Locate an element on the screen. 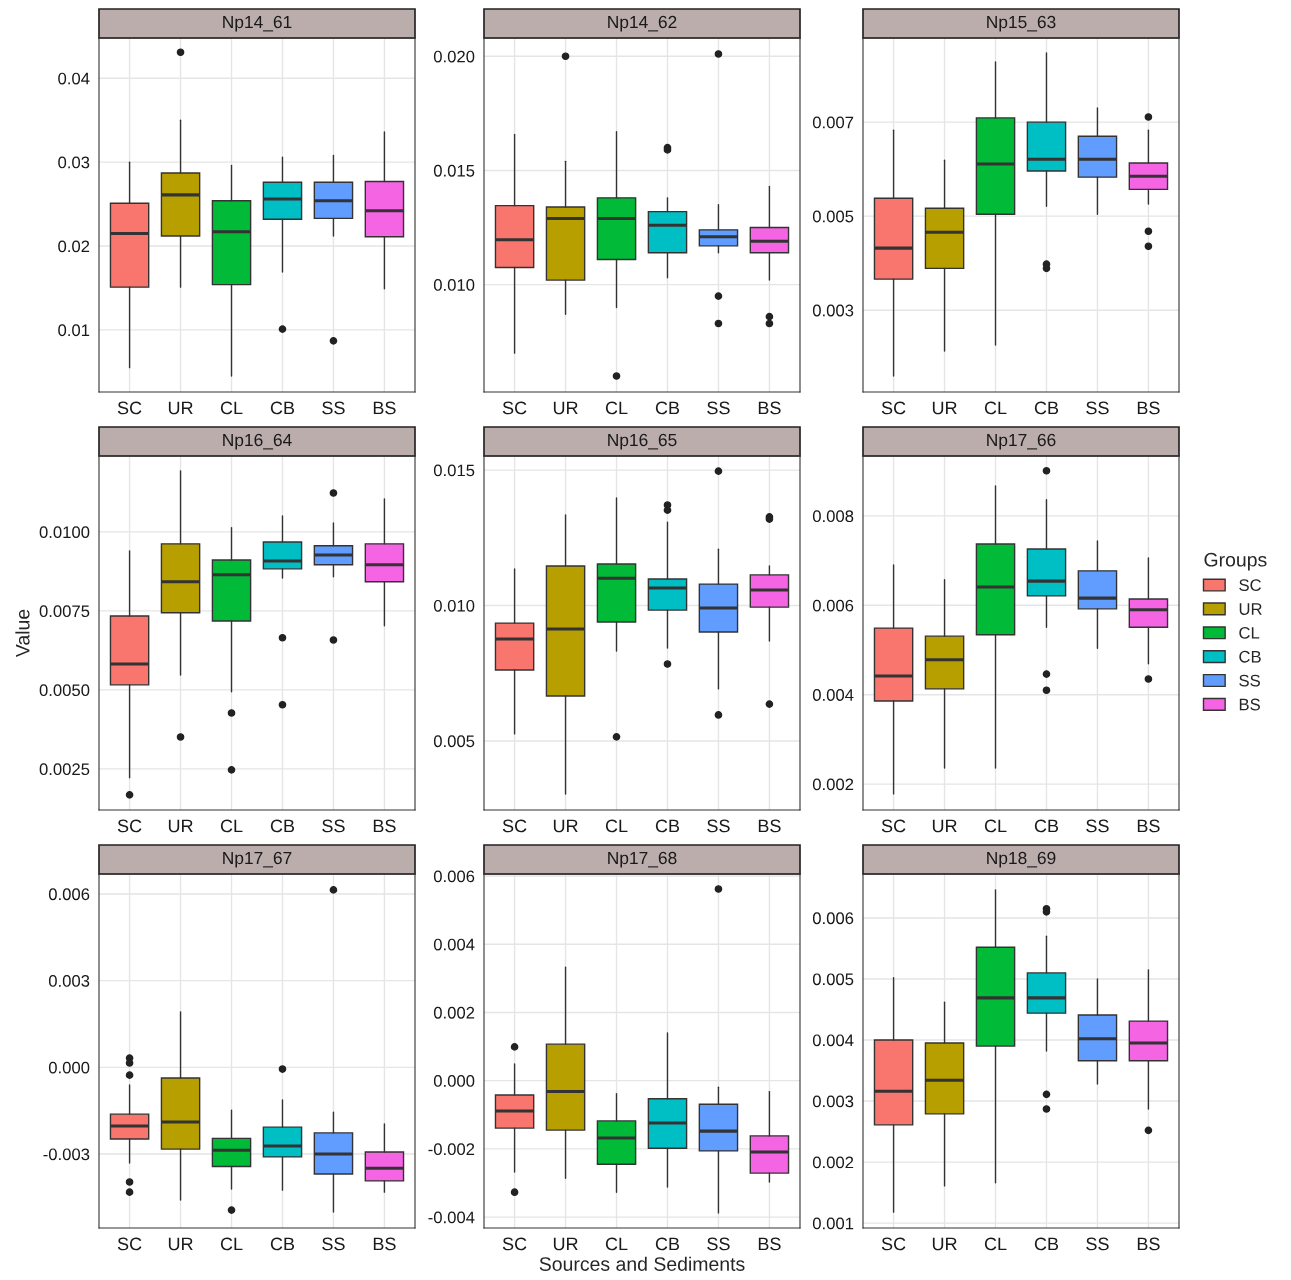  legend-label: BS is located at coordinates (1249, 704).